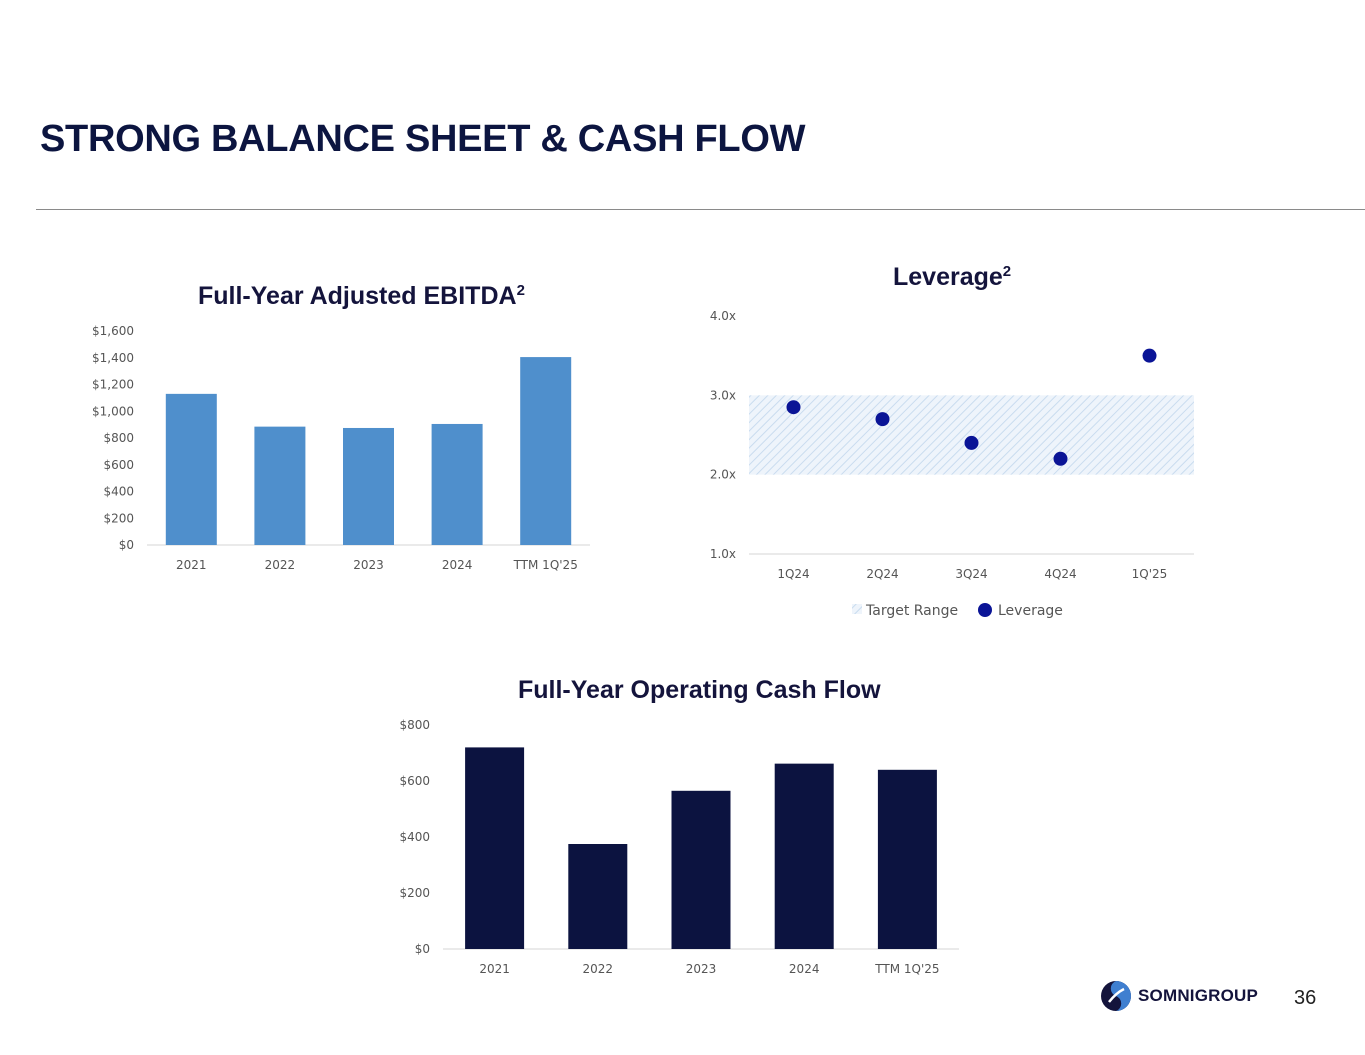 This screenshot has width=1365, height=1055. Describe the element at coordinates (723, 316) in the screenshot. I see `leverage-ytick-label: 4.0x` at that location.